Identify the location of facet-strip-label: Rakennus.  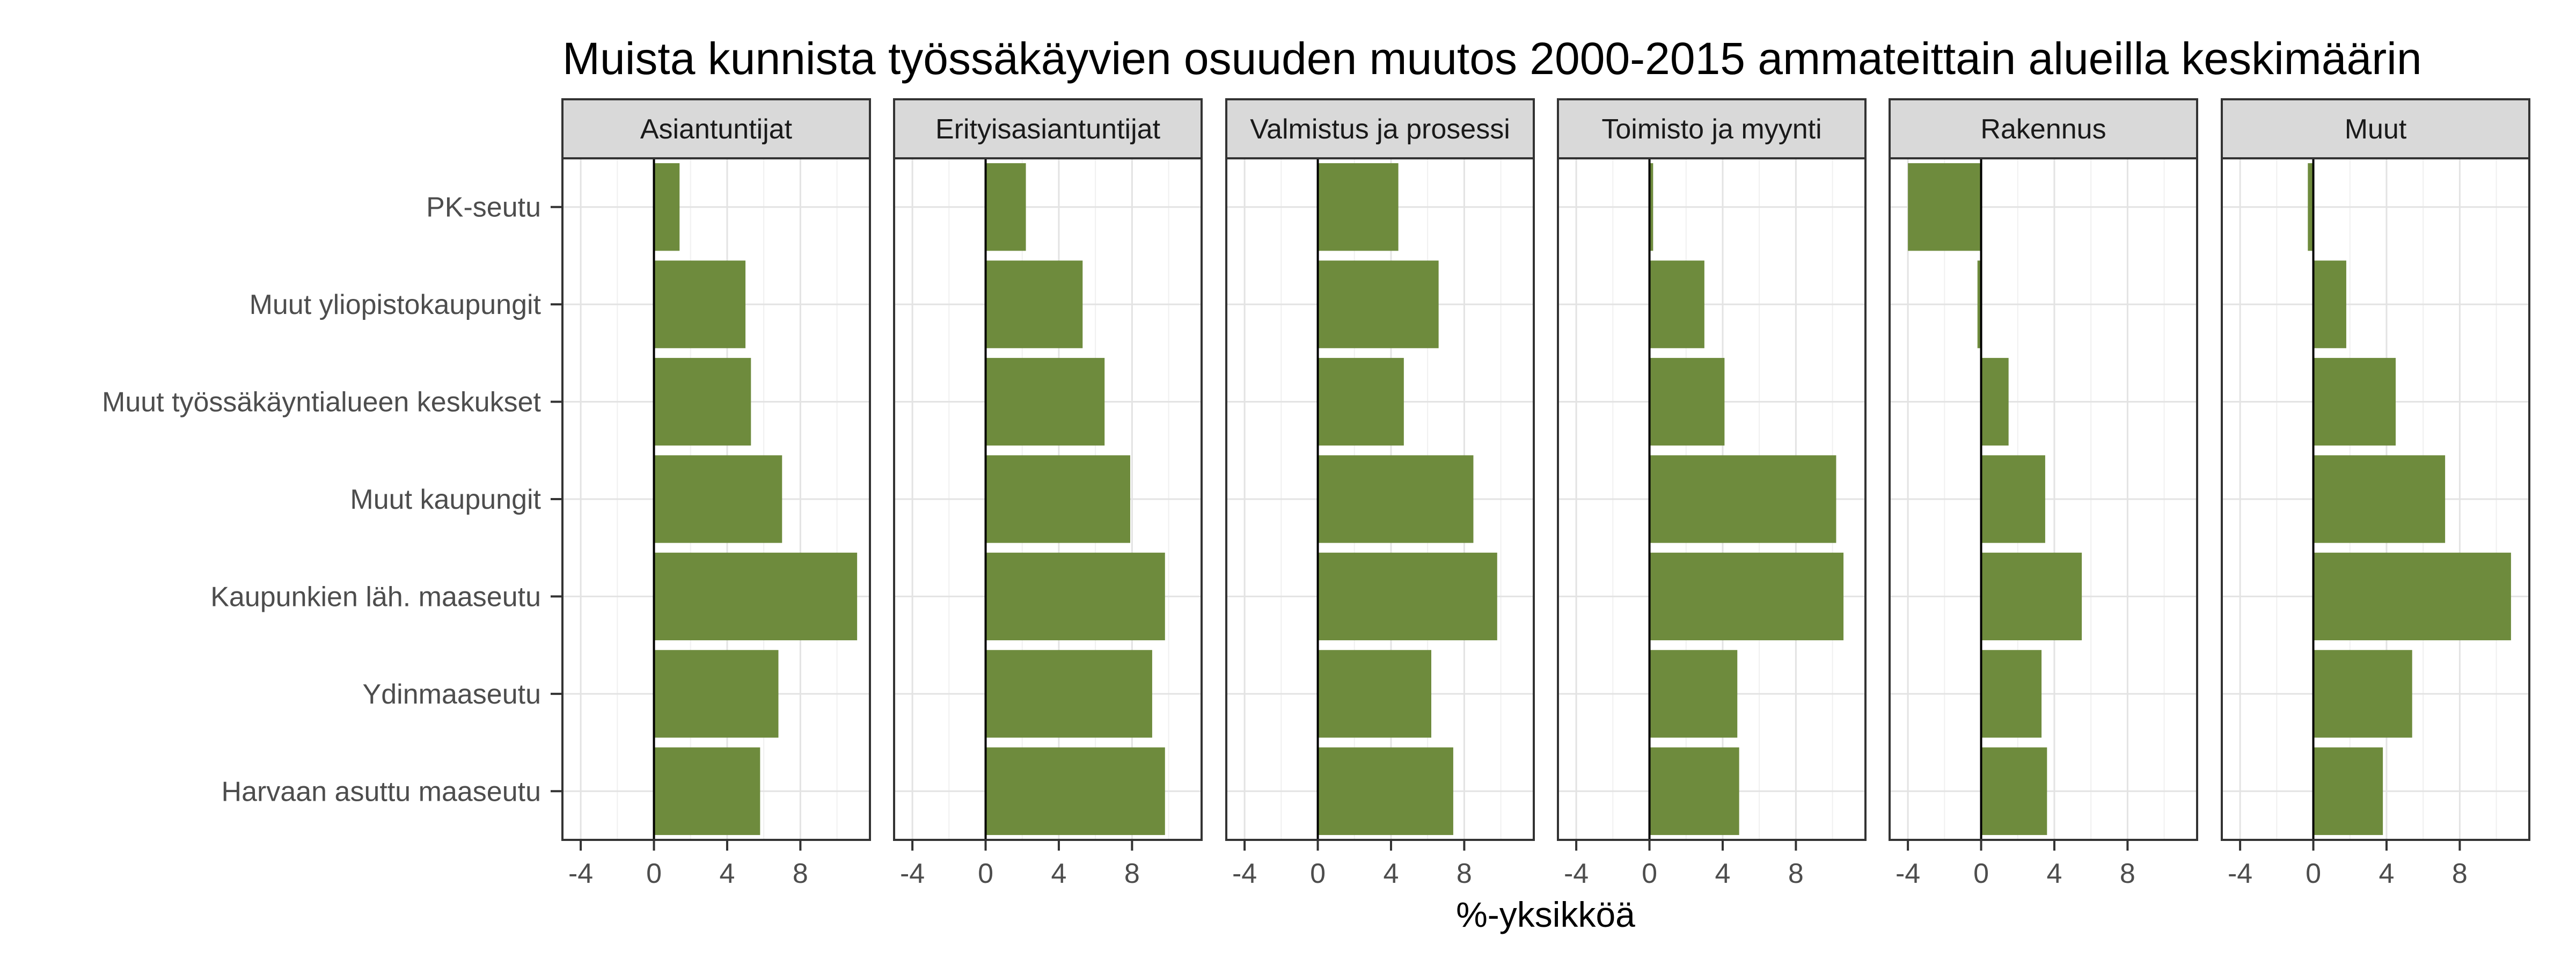
(2043, 129).